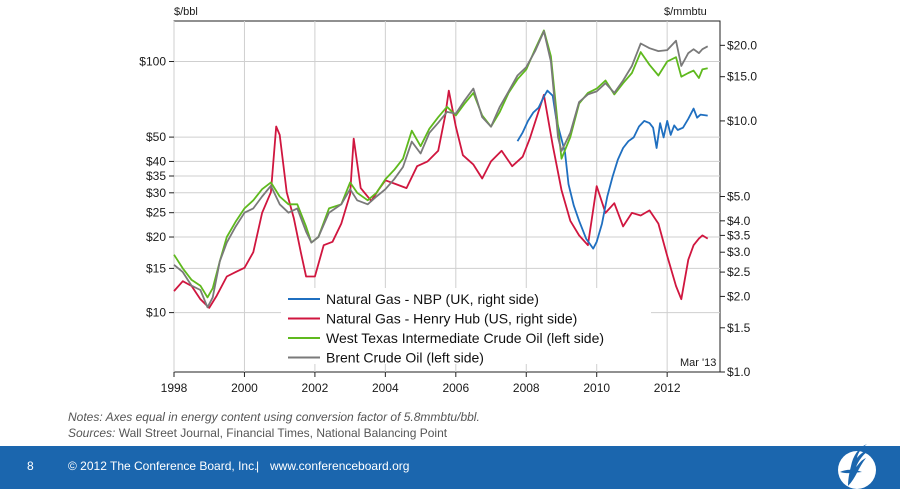 The height and width of the screenshot is (489, 900). I want to click on right-tick-label: $2.0, so click(739, 296).